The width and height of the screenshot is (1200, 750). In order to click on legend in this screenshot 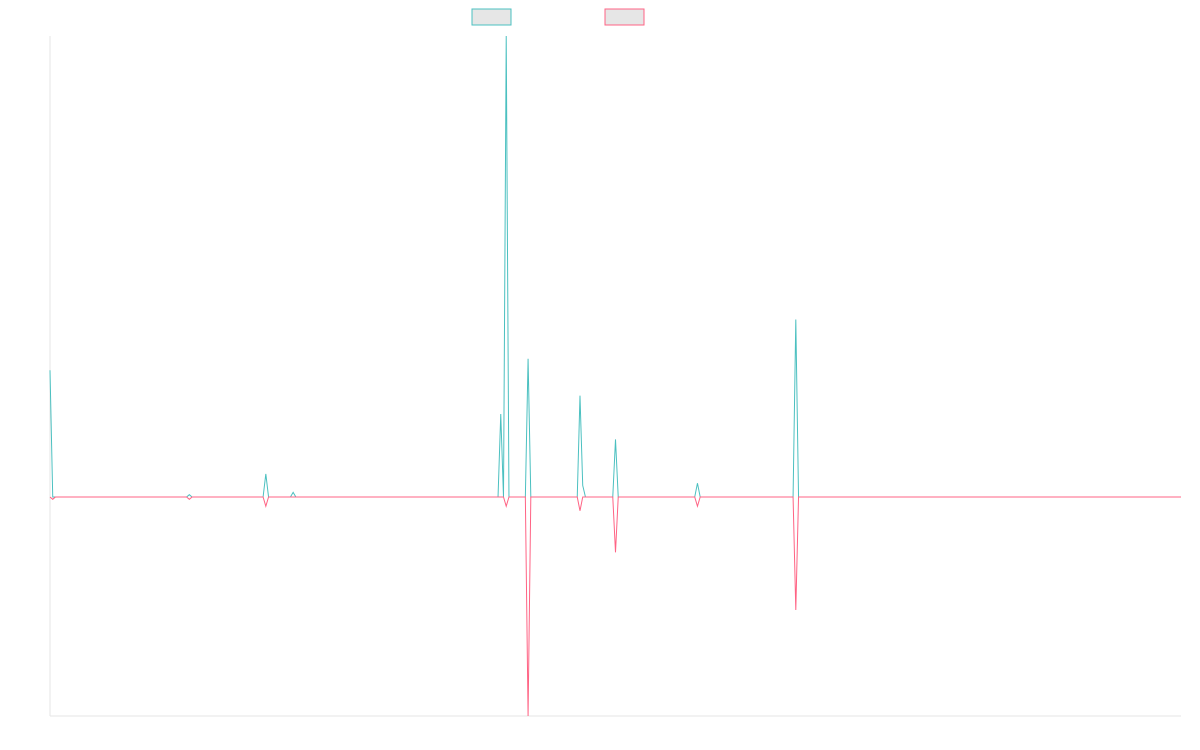, I will do `click(558, 17)`.